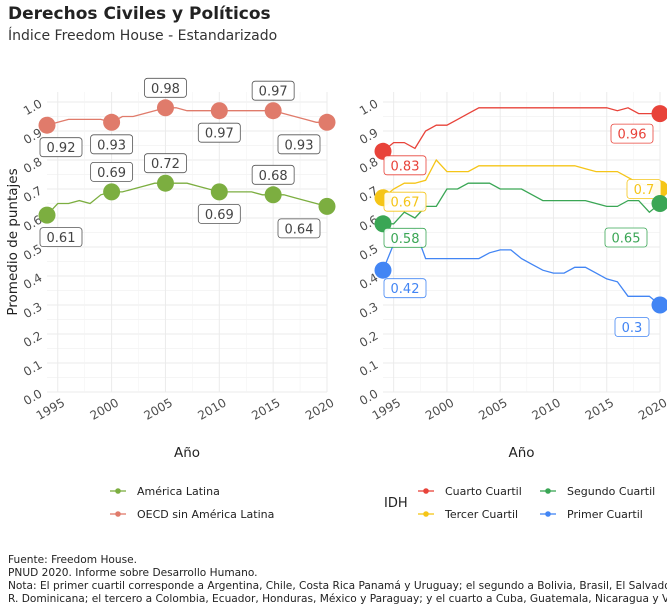 The width and height of the screenshot is (667, 606). What do you see at coordinates (396, 503) in the screenshot?
I see `legend-title: IDH` at bounding box center [396, 503].